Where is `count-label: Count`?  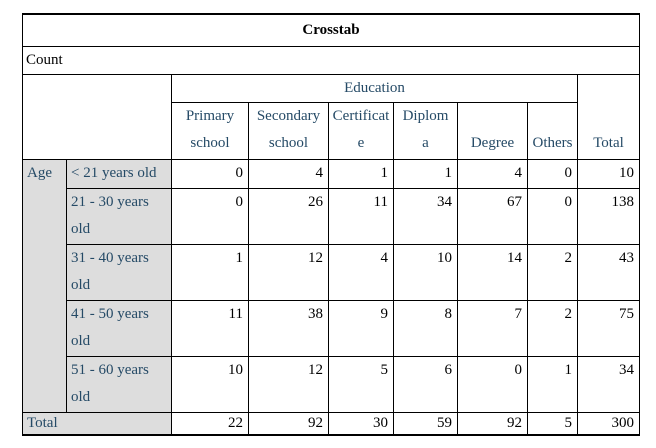 count-label: Count is located at coordinates (331, 60).